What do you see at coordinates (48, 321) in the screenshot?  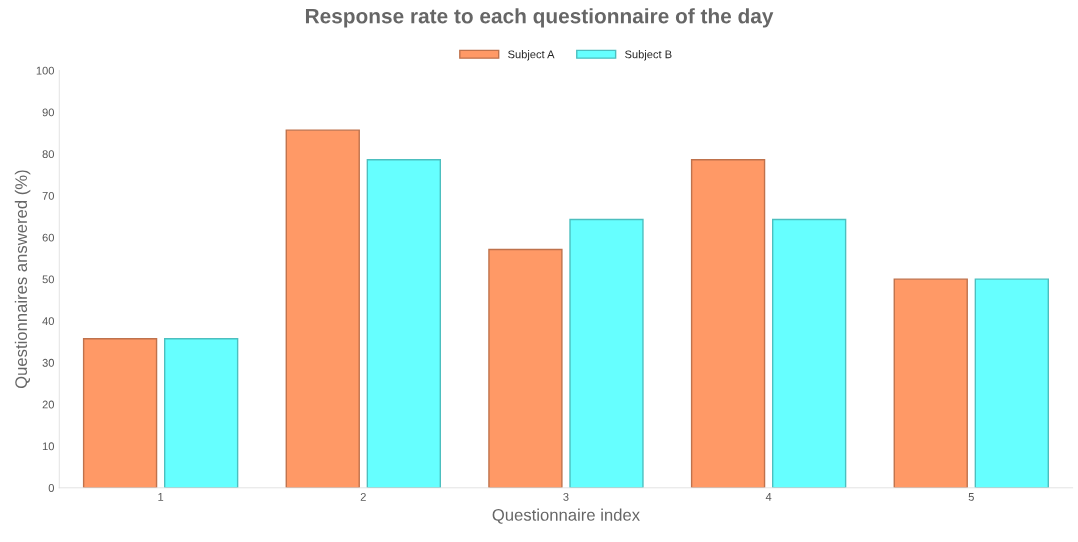 I see `y-tick-label: 40` at bounding box center [48, 321].